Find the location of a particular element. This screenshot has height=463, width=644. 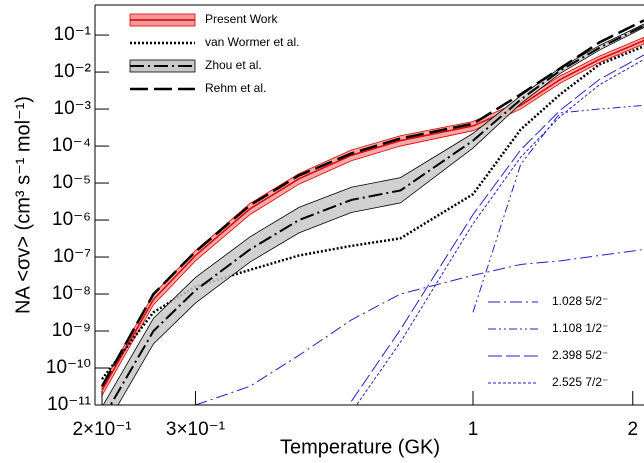

legend-label: Zhou et al. is located at coordinates (233, 65).